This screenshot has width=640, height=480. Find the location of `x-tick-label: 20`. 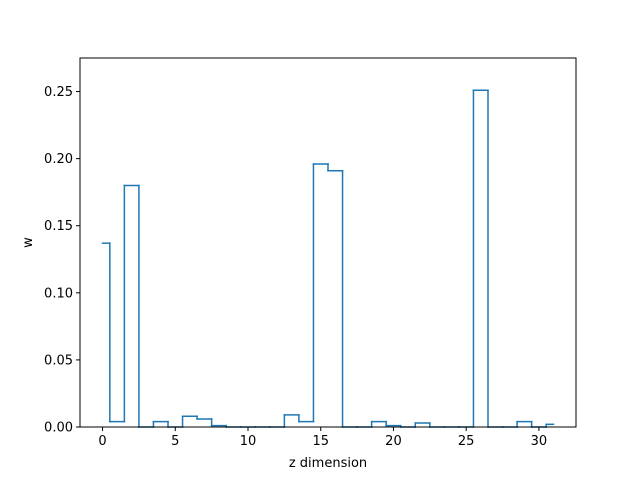

x-tick-label: 20 is located at coordinates (393, 441).